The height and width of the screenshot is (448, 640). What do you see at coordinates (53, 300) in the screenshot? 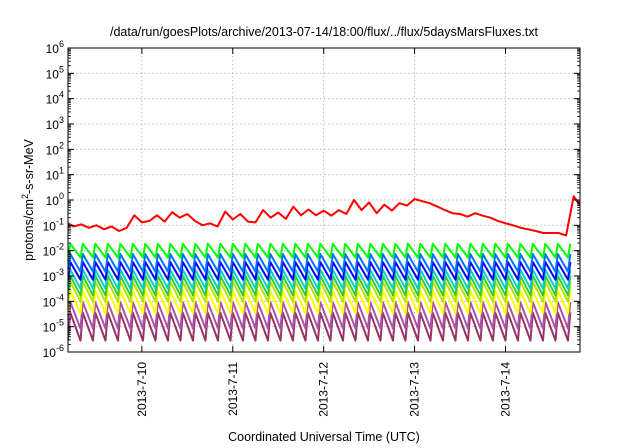
I see `y-tick-label: 10⁻⁴` at bounding box center [53, 300].